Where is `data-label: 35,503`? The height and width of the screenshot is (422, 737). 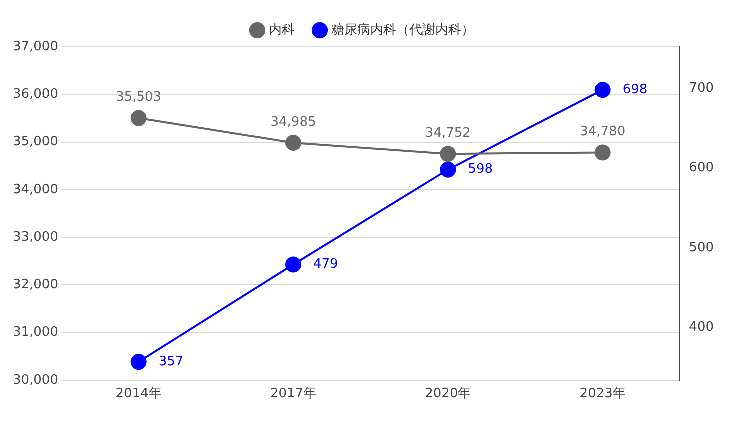
data-label: 35,503 is located at coordinates (139, 98).